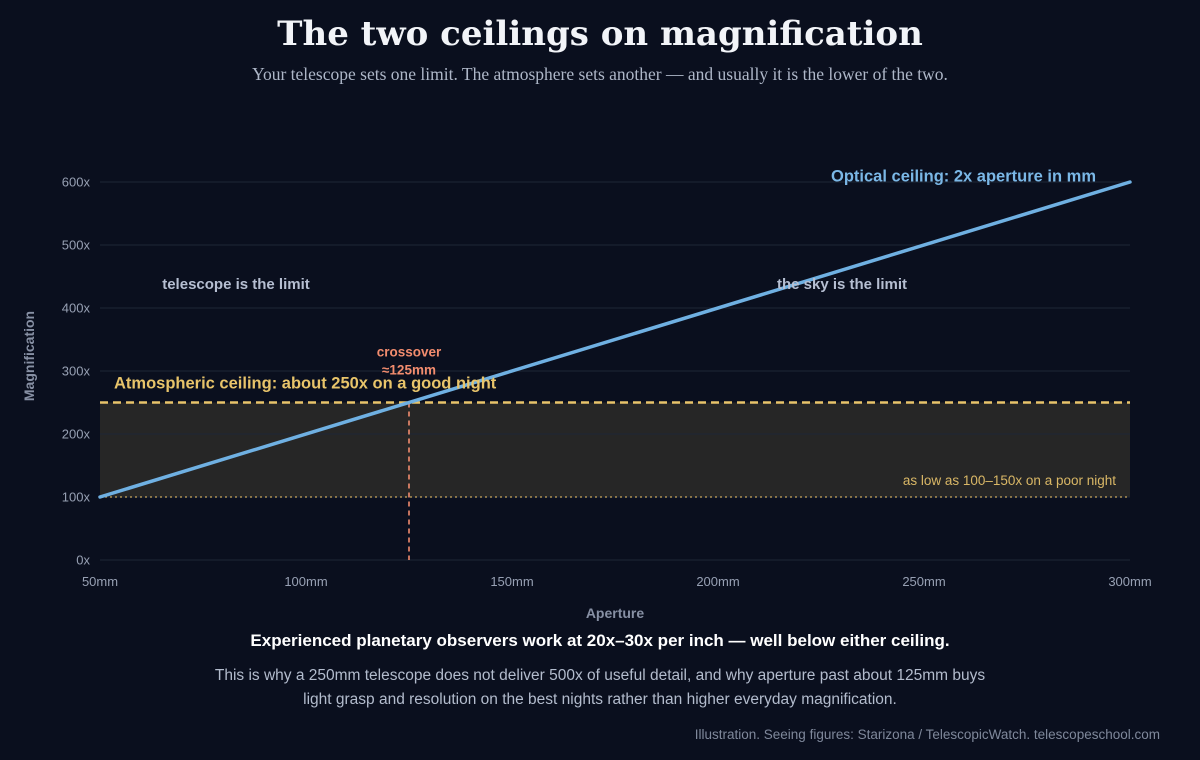  I want to click on y-tick-label: 300x, so click(76, 371).